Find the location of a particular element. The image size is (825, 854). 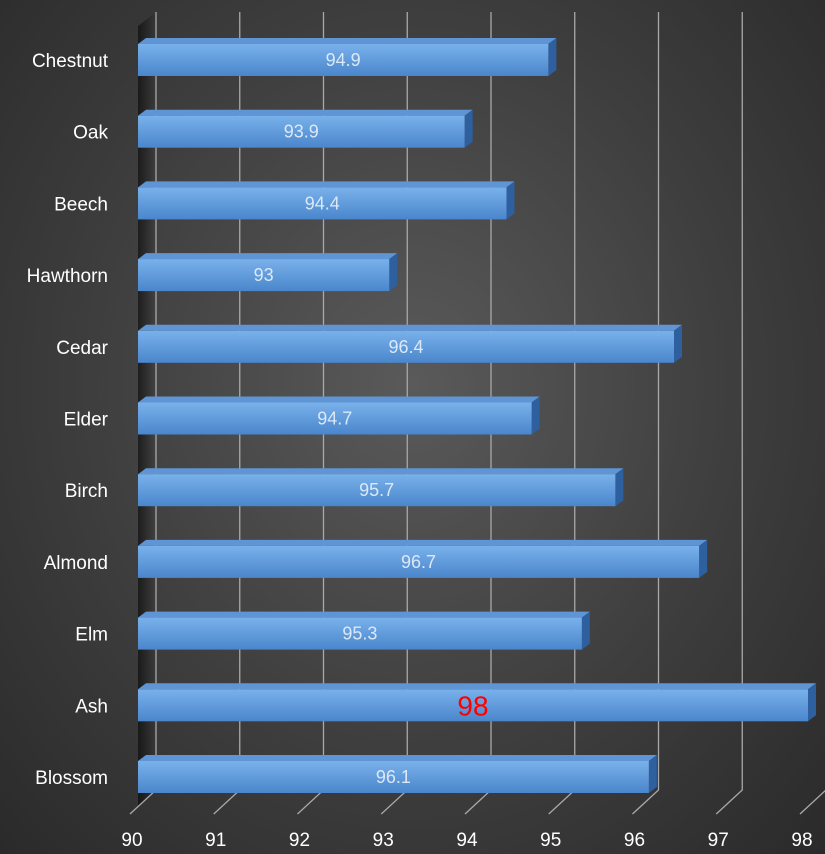

data-label: 98 is located at coordinates (472, 705).